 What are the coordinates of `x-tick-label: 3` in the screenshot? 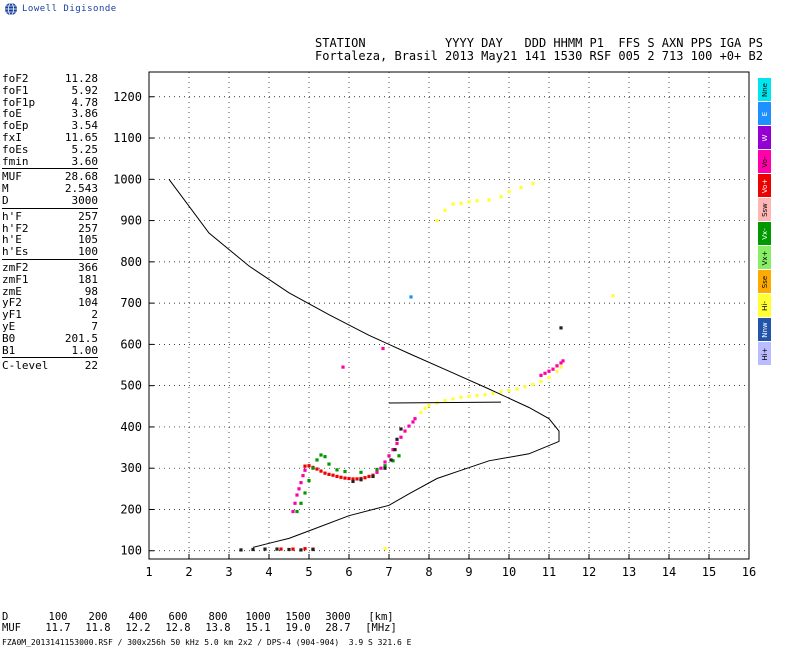 It's located at (228, 572).